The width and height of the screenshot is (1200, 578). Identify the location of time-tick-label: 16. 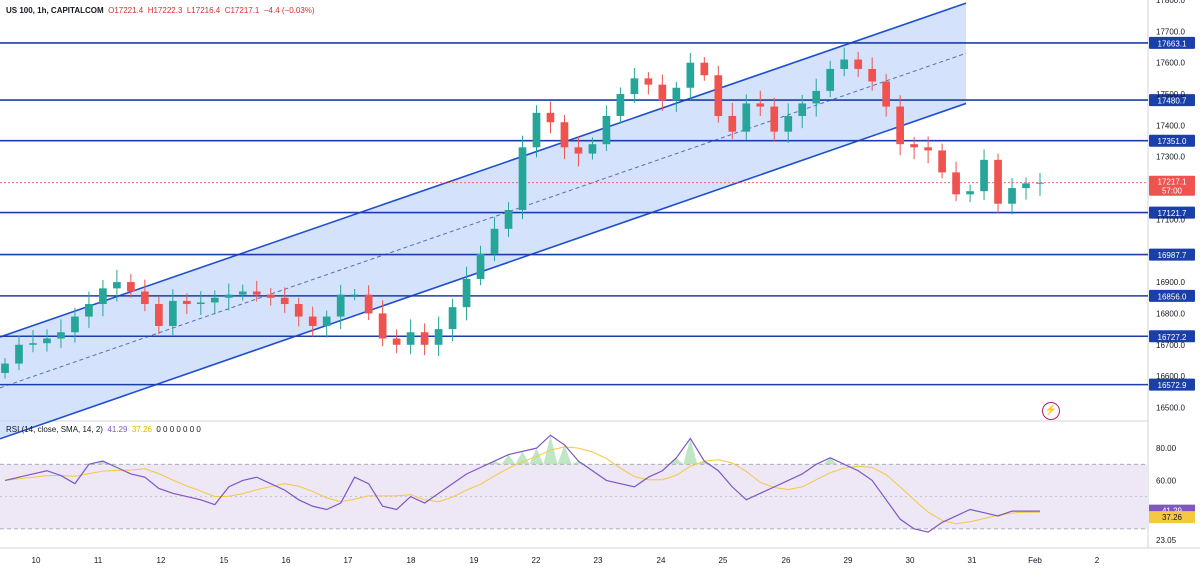
(286, 560).